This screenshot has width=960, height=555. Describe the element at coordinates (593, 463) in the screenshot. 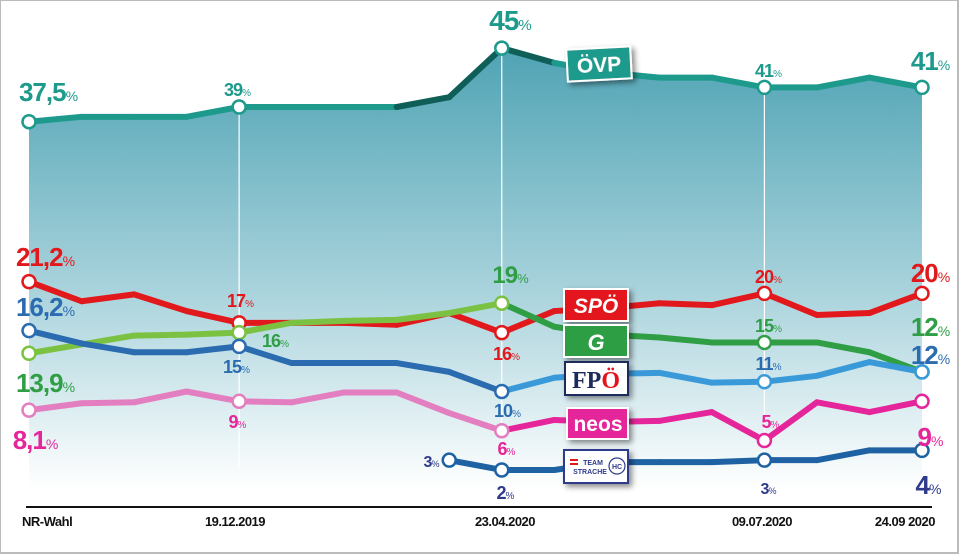

I see `svg-text: TEAM` at that location.